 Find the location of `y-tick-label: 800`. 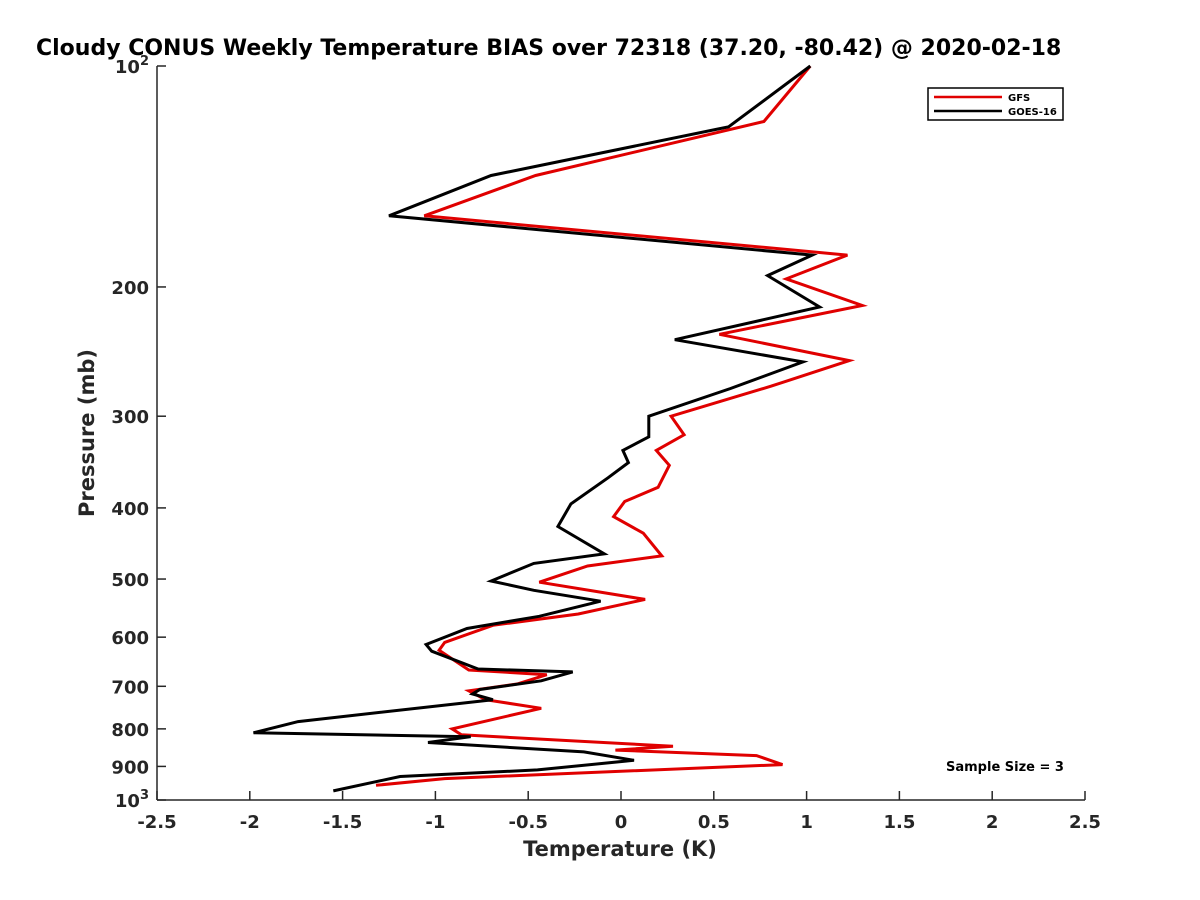

y-tick-label: 800 is located at coordinates (130, 730).